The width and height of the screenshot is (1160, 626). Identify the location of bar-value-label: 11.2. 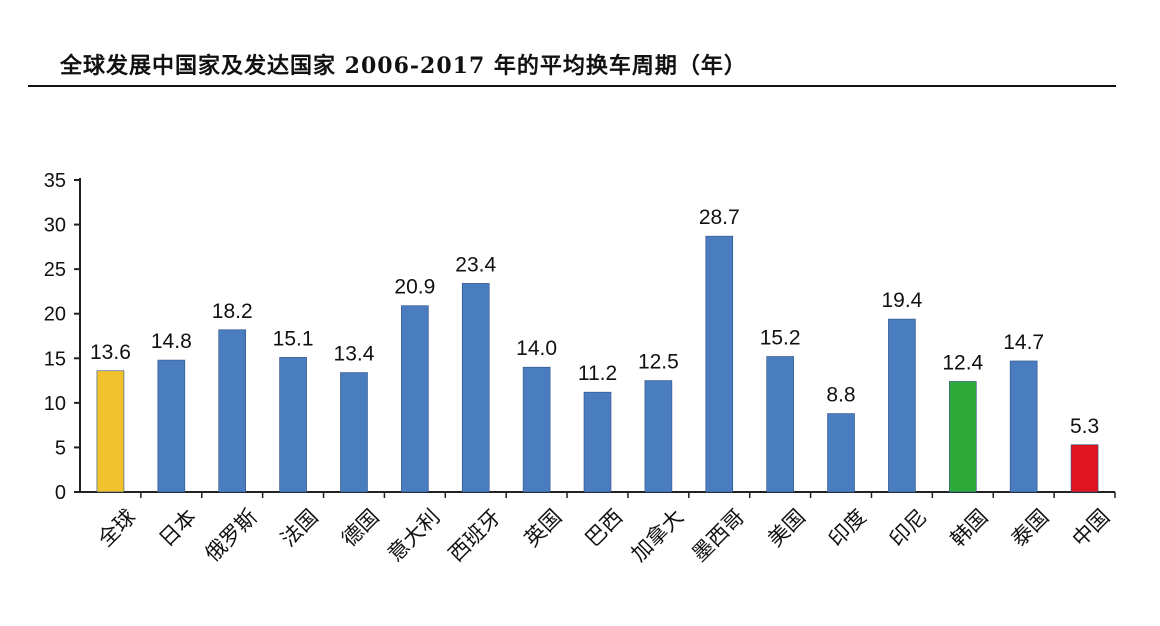
(597, 373).